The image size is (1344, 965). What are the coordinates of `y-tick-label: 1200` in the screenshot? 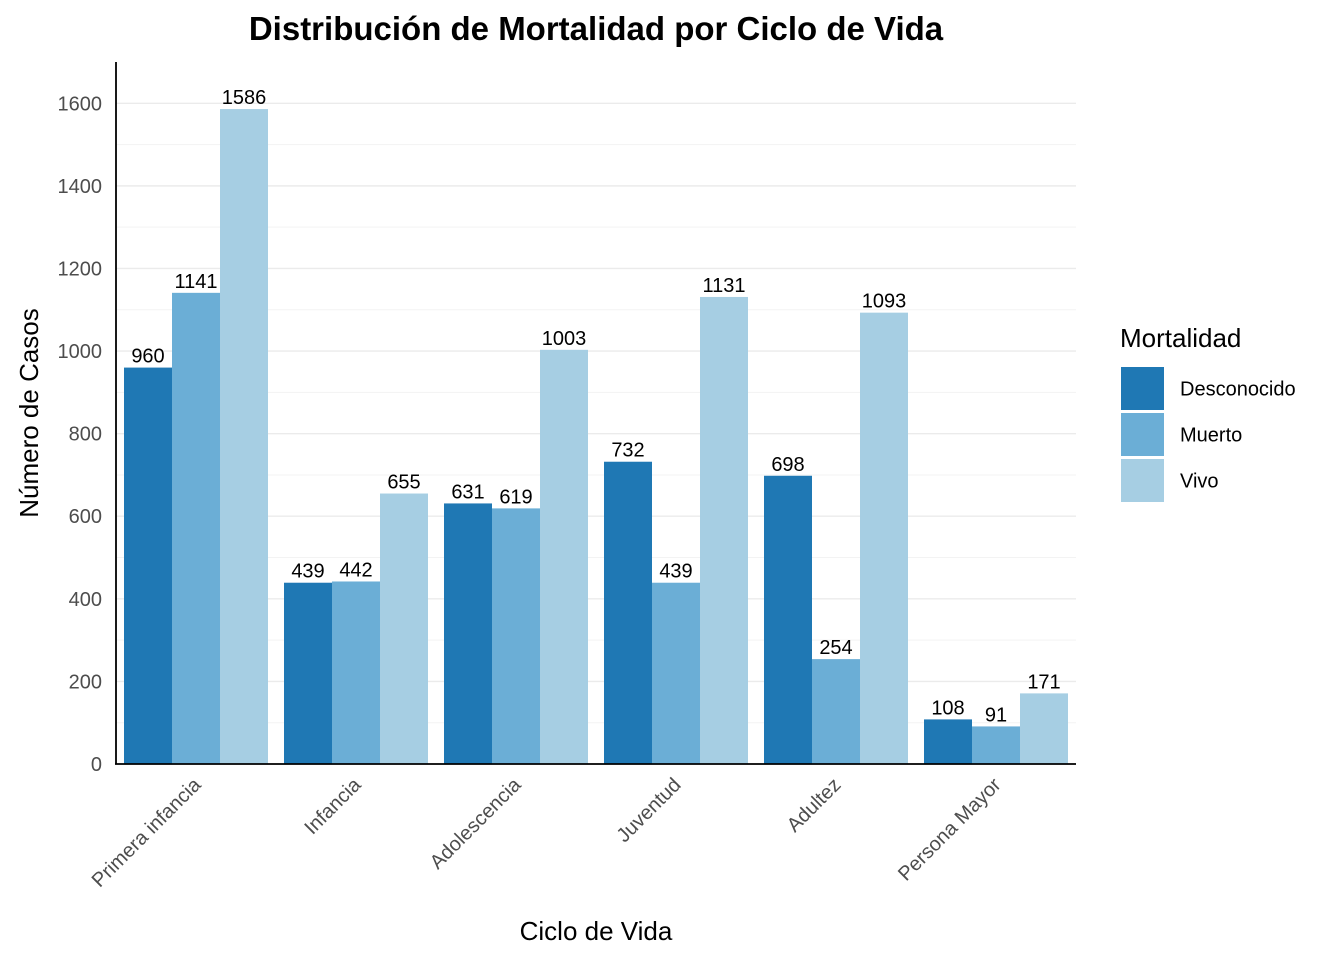 It's located at (80, 269).